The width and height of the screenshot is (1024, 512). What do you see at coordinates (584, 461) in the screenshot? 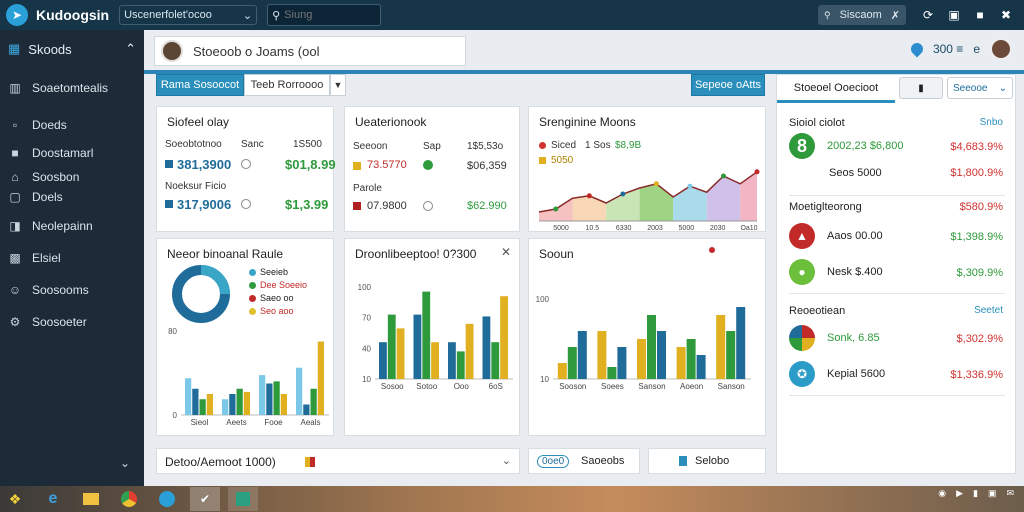
I see `bottom-status: 0oe0 Saoeobs` at bounding box center [584, 461].